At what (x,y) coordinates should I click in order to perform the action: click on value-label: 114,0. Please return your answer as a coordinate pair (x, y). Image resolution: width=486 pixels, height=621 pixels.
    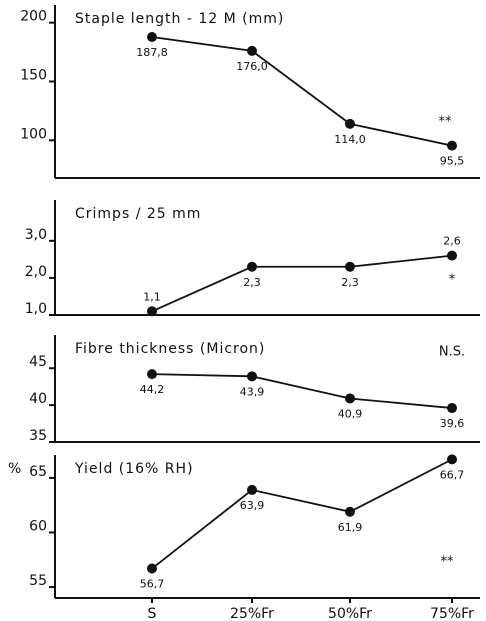
    Looking at the image, I should click on (350, 139).